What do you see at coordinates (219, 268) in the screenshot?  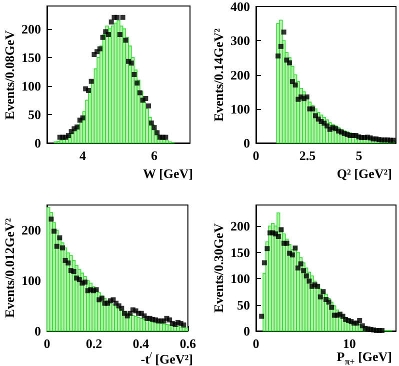 I see `y-axis-title: Events/0.30GeV` at bounding box center [219, 268].